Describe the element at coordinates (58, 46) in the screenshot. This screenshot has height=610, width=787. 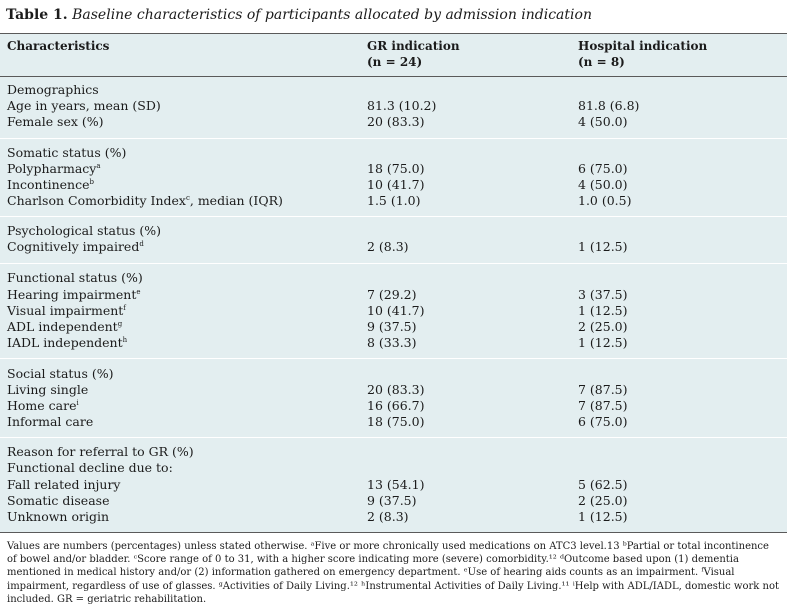
I see `header-characteristics: Characteristics` at that location.